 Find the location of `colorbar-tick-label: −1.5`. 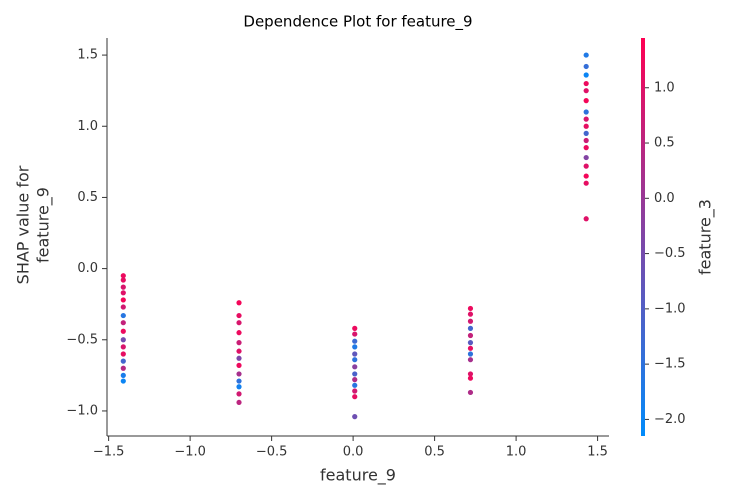

colorbar-tick-label: −1.5 is located at coordinates (670, 364).